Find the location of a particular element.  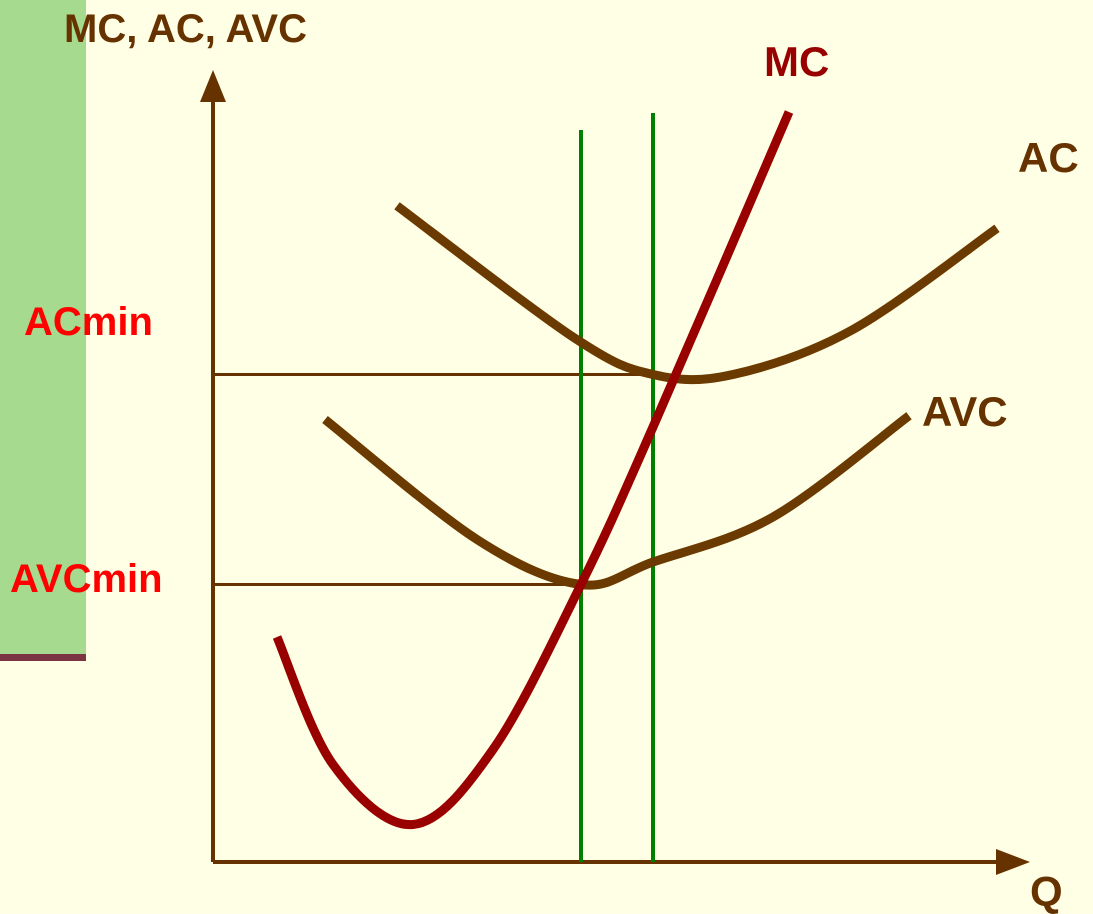

avcmin-label: AVCmin is located at coordinates (86, 579).